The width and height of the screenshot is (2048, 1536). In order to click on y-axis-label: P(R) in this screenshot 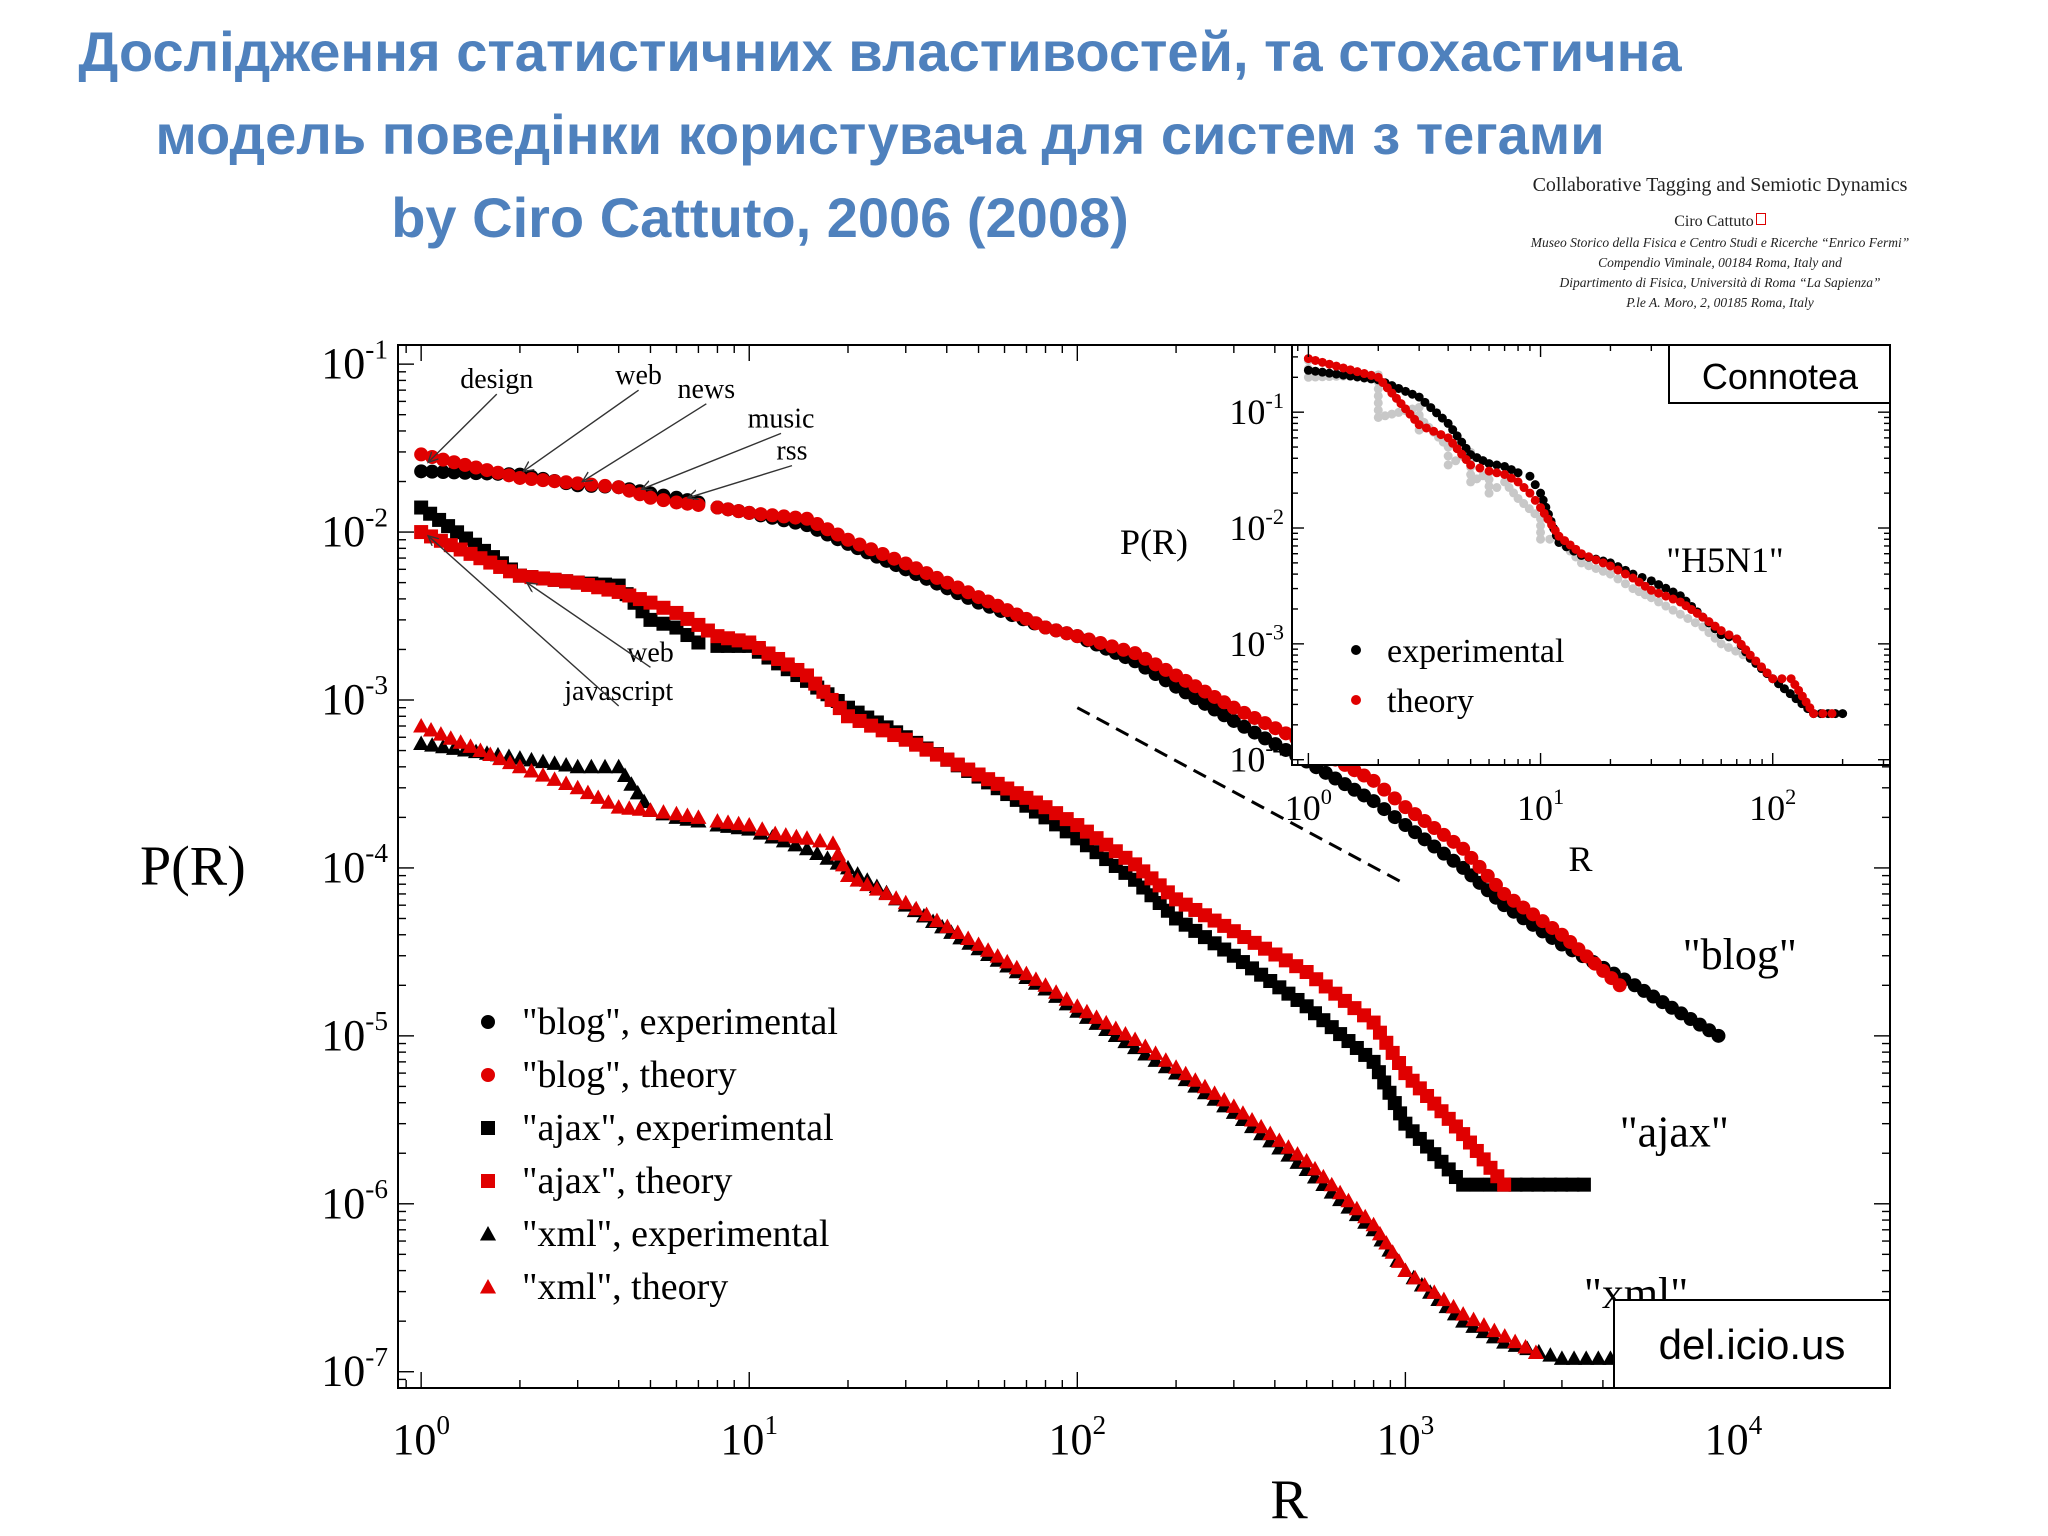, I will do `click(193, 867)`.